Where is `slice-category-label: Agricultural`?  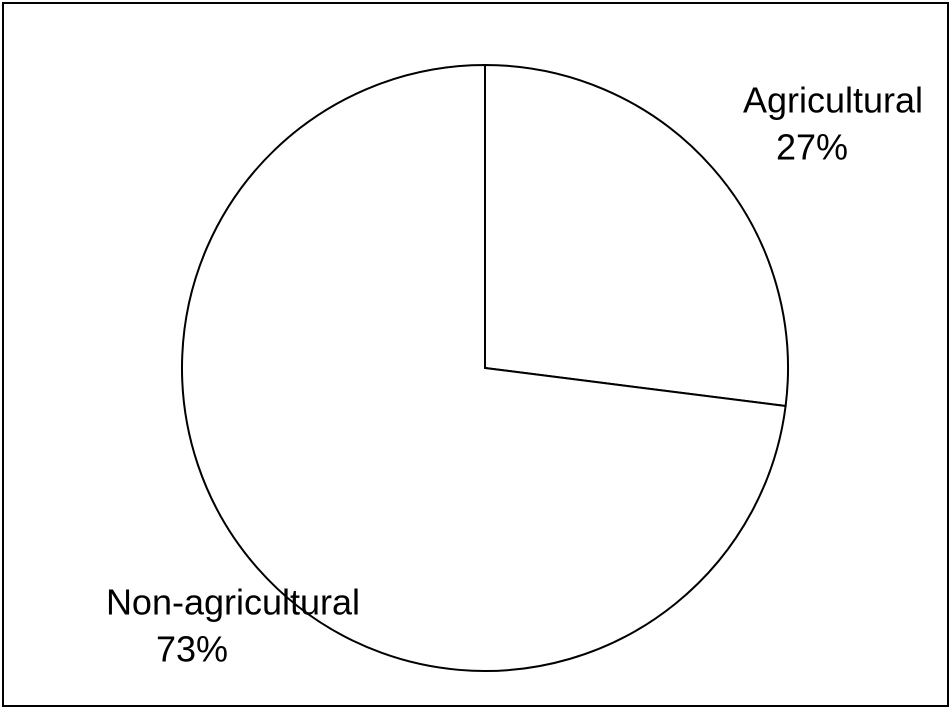 slice-category-label: Agricultural is located at coordinates (833, 100).